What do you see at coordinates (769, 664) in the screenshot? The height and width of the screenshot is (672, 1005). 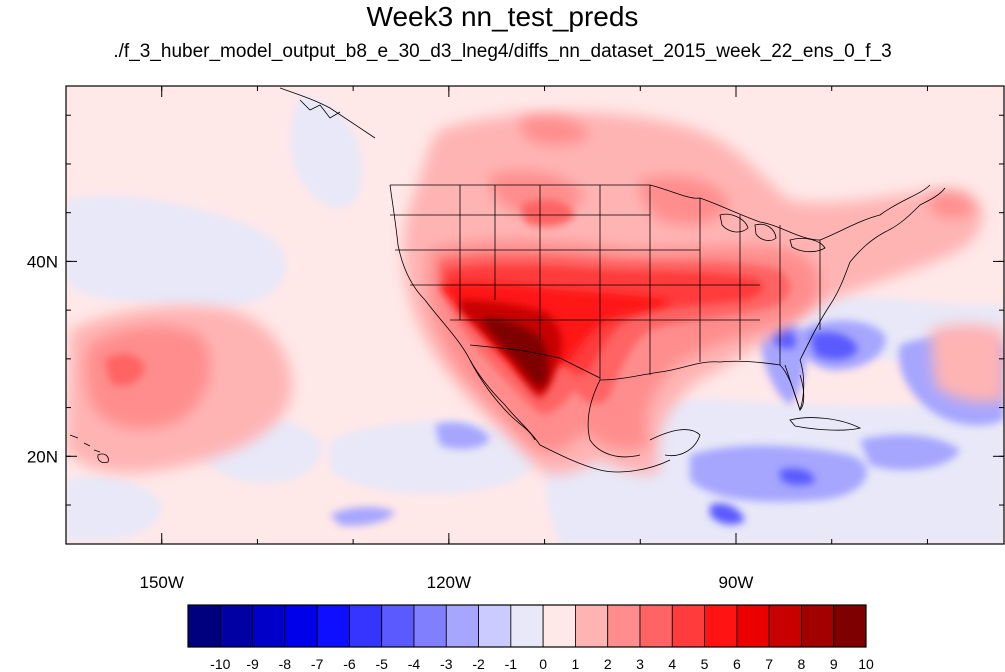 I see `colorbar-label: 7` at bounding box center [769, 664].